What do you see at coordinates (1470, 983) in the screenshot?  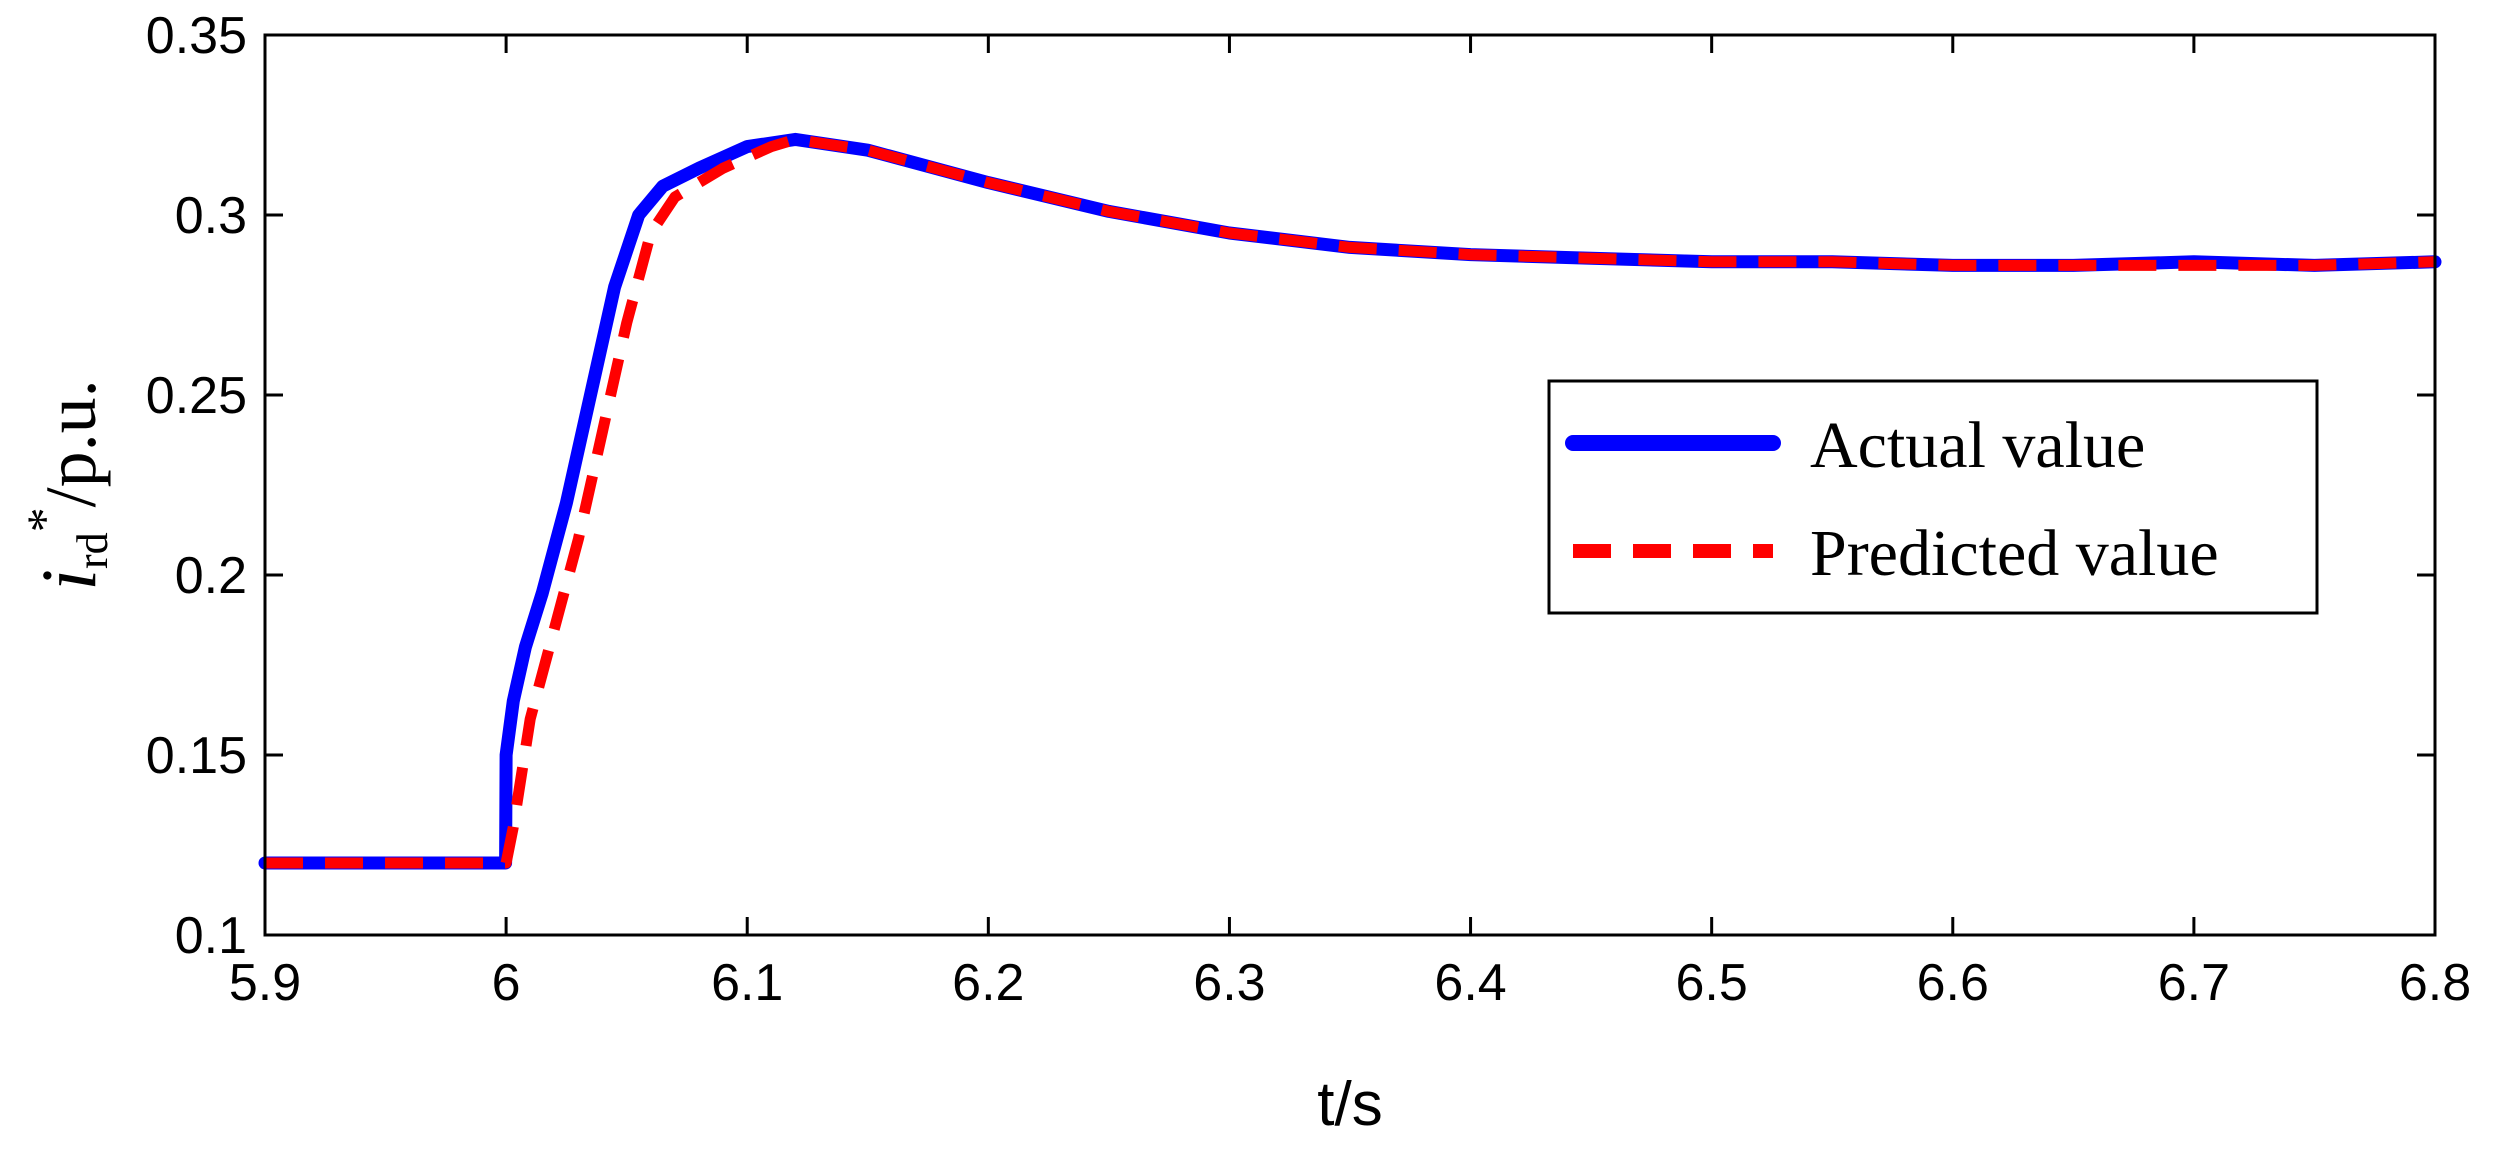 I see `x-tick-label: 6.4` at bounding box center [1470, 983].